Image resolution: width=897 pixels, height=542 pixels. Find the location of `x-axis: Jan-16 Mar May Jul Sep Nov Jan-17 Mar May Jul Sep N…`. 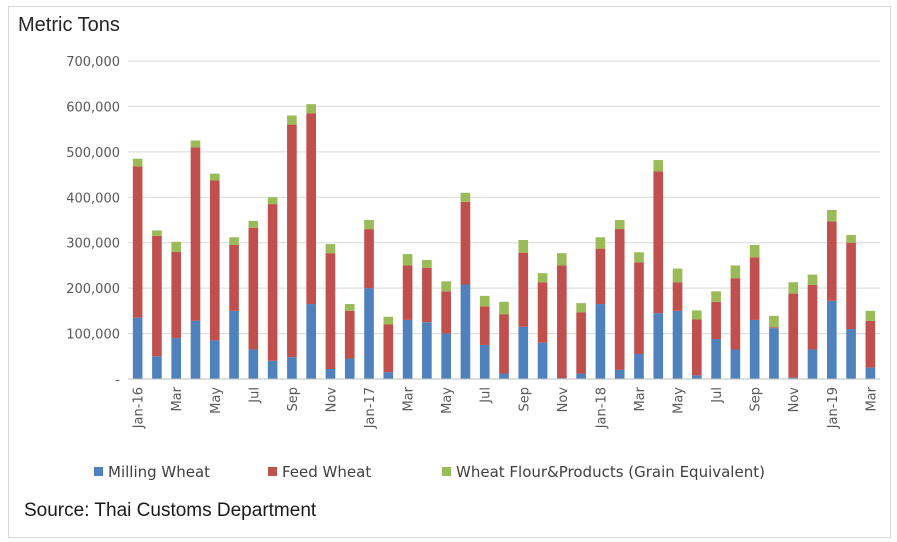

x-axis: Jan-16 Mar May Jul Sep Nov Jan-17 Mar May Jul Sep N… is located at coordinates (504, 403).